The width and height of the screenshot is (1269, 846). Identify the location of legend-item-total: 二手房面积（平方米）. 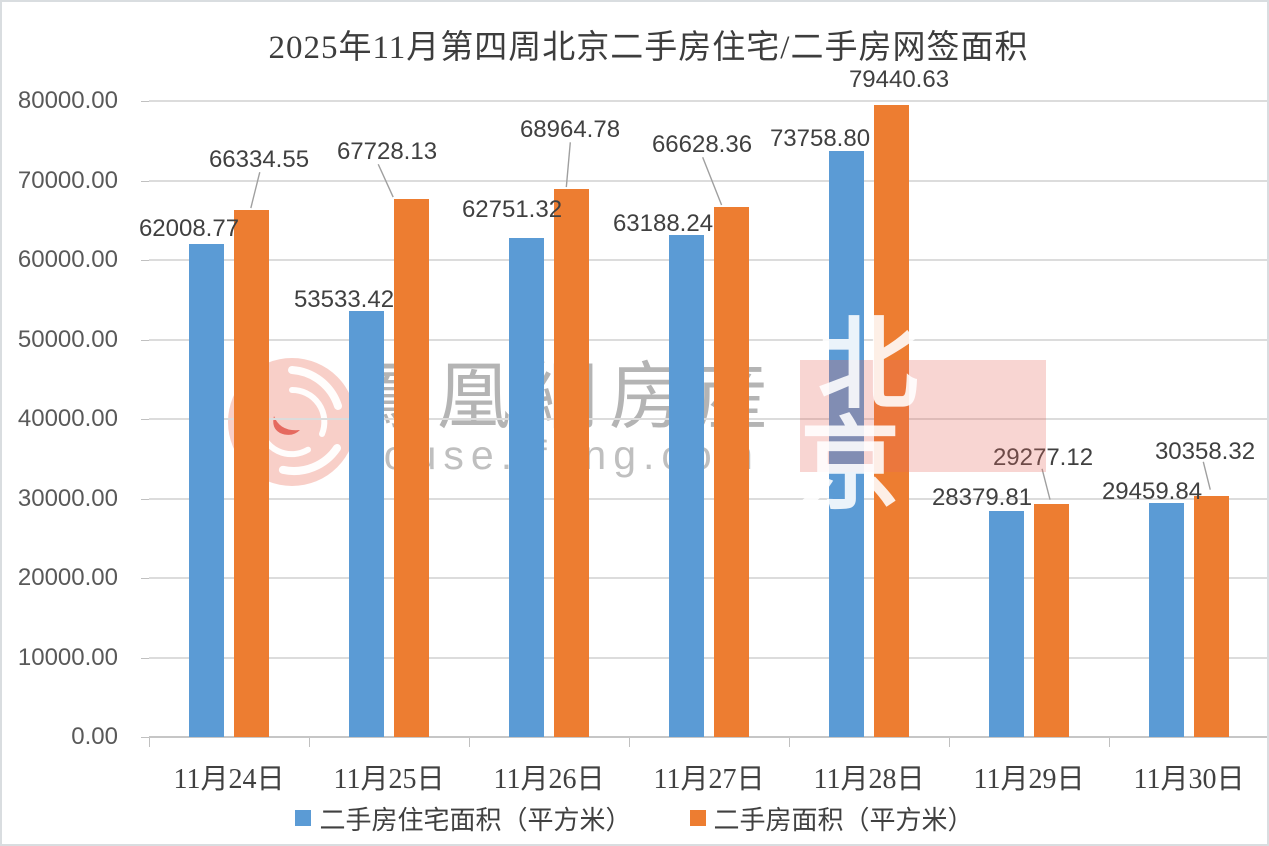
(831, 818).